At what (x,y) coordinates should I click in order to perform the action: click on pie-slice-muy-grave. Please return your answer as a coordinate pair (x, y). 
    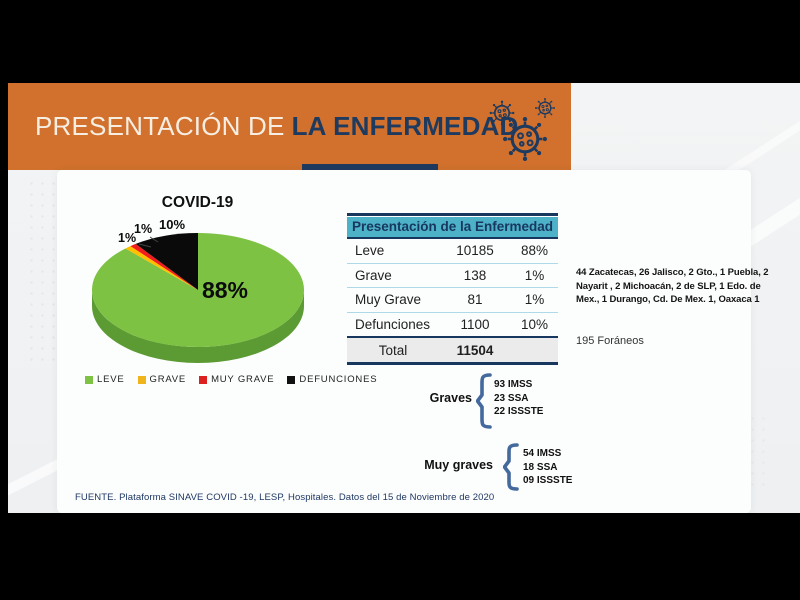
    Looking at the image, I should click on (164, 266).